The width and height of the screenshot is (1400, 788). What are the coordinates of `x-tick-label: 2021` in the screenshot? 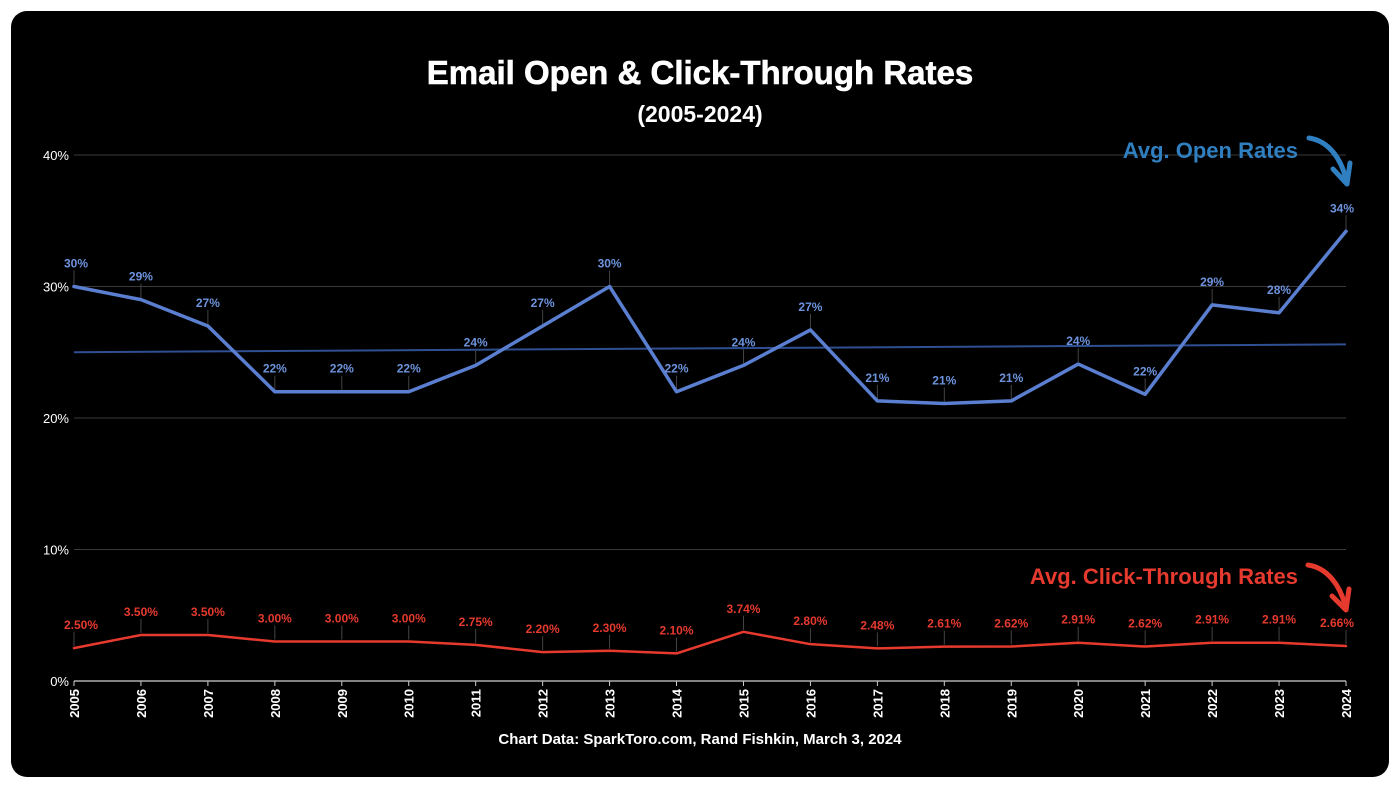 It's located at (1145, 703).